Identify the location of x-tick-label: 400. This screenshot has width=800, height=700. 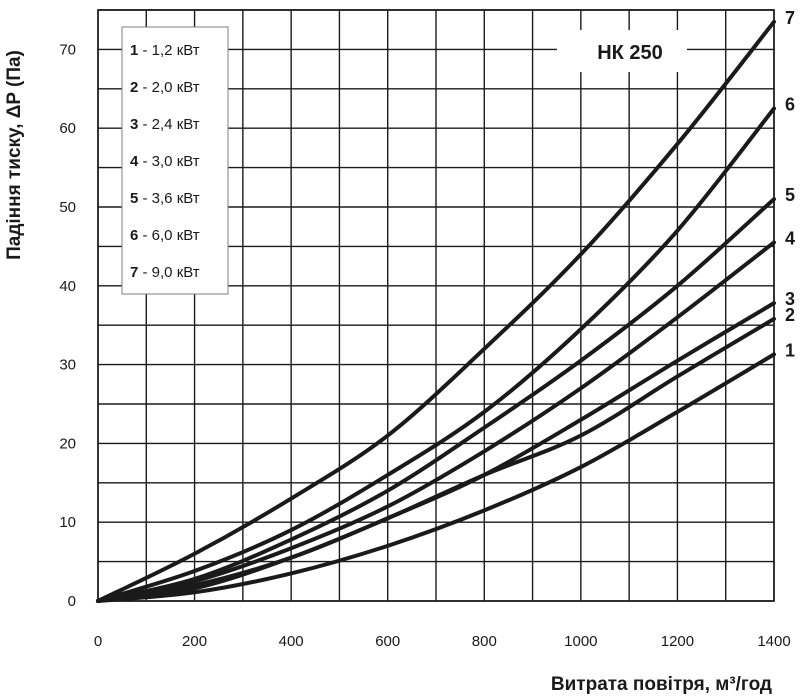
(291, 641).